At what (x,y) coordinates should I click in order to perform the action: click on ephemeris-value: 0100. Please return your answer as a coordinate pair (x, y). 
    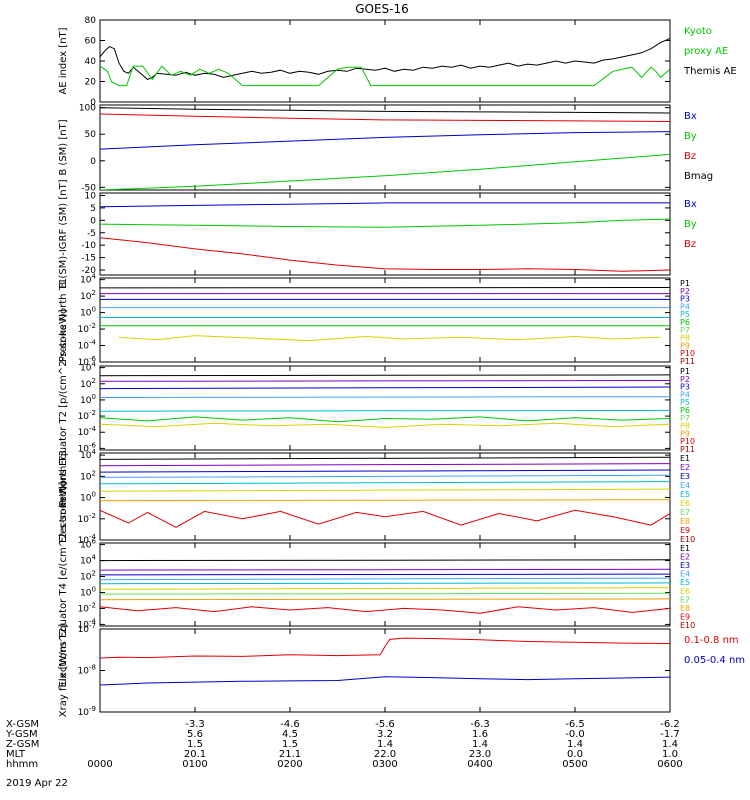
    Looking at the image, I should click on (194, 764).